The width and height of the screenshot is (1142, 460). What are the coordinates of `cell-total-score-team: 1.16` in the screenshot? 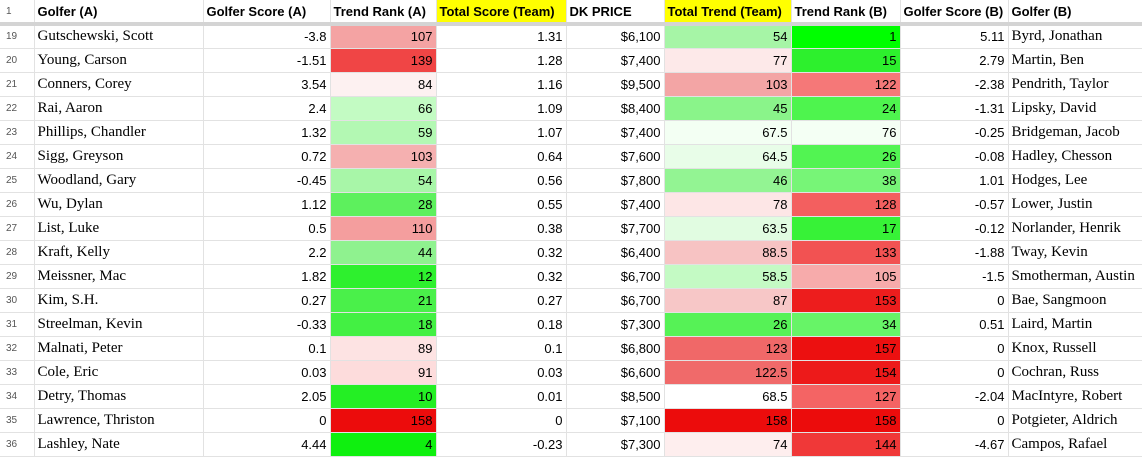 It's located at (501, 84).